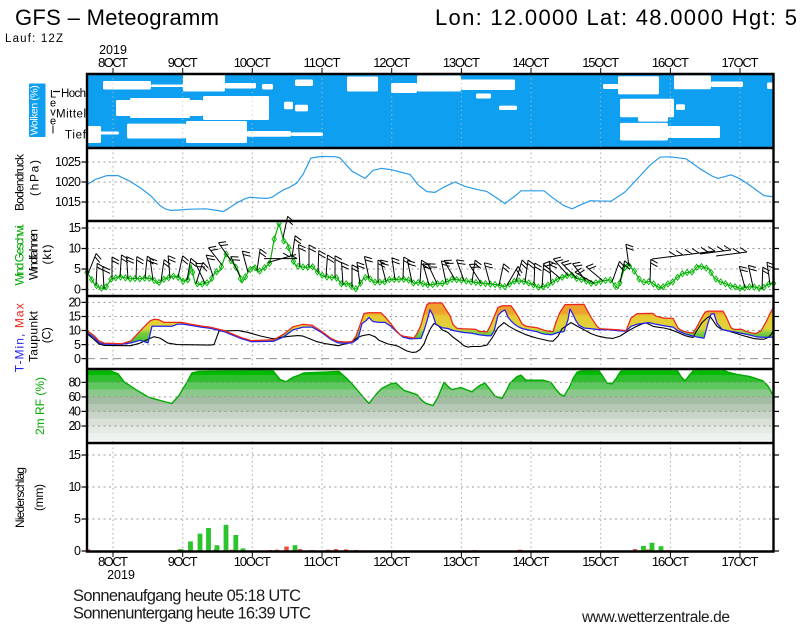 The image size is (800, 625). What do you see at coordinates (20, 255) in the screenshot?
I see `svg-text: Wind Geschwi.` at bounding box center [20, 255].